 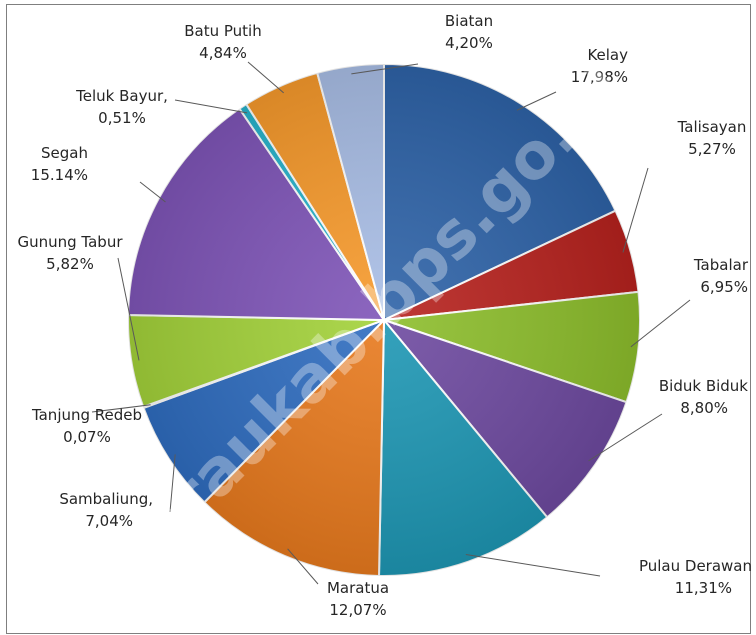 I want to click on data-label-value: 7,04%, so click(x=109, y=521).